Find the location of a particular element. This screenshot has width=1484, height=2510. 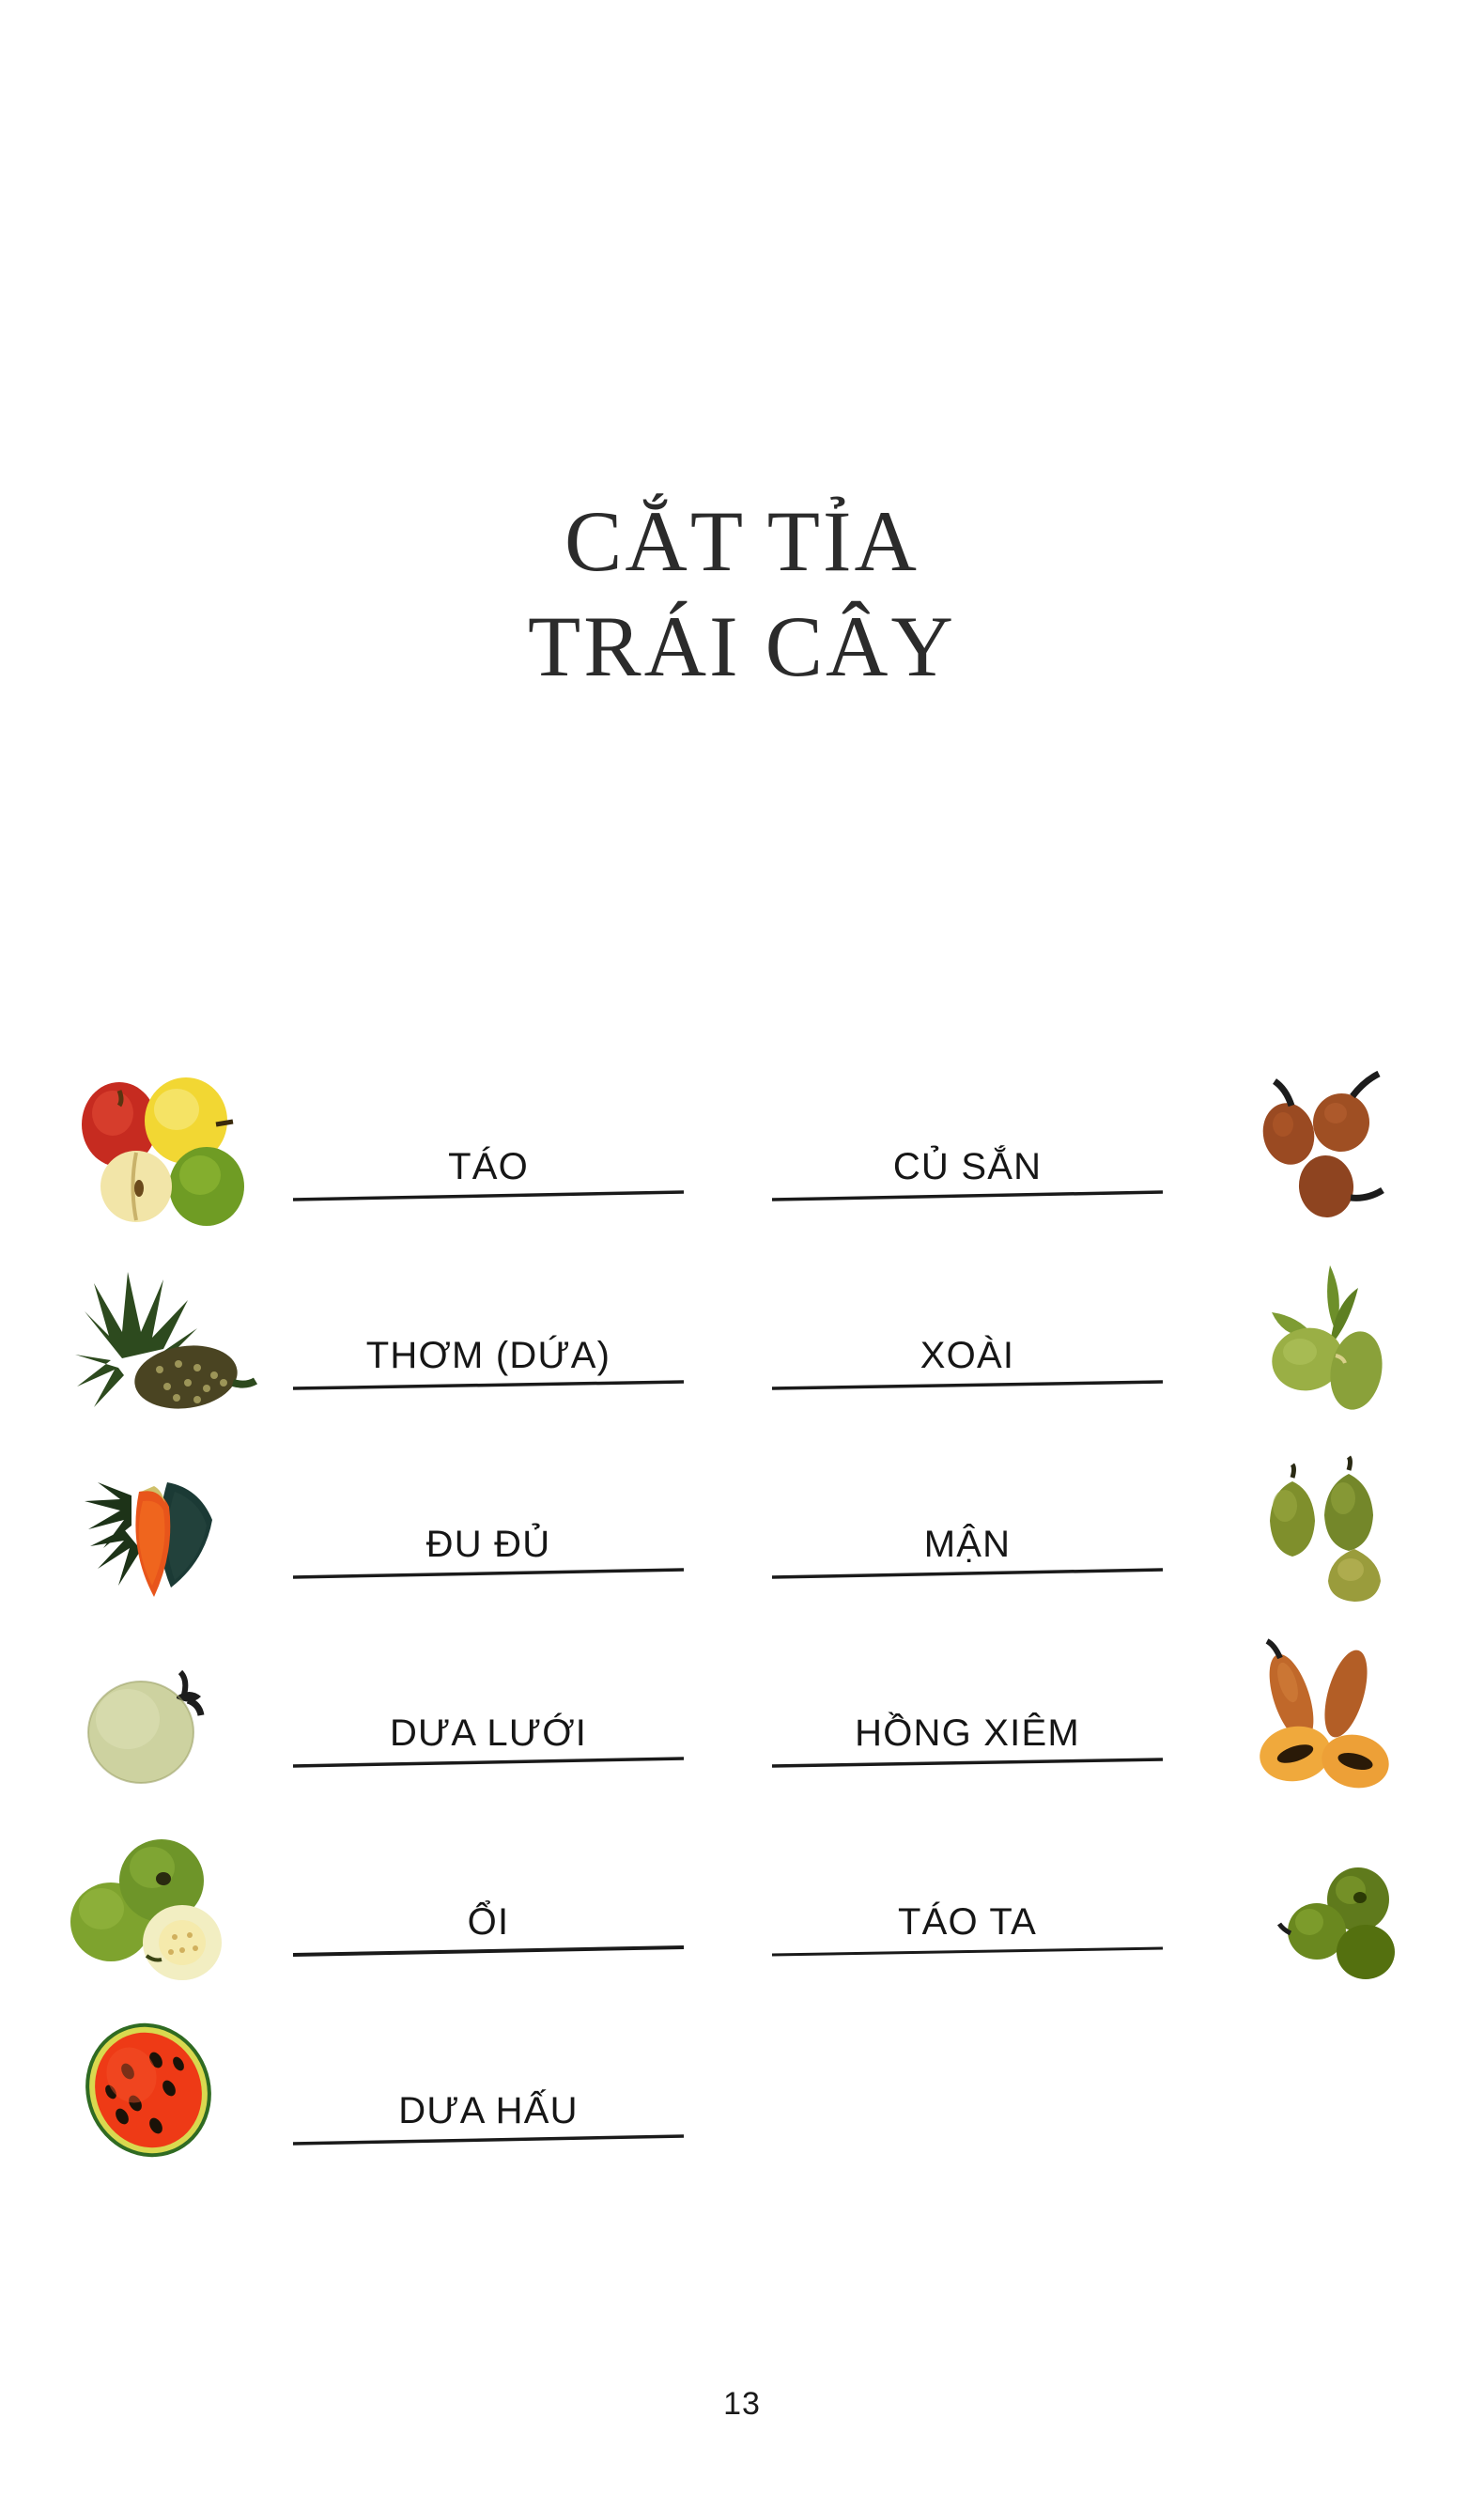

entry-row: ĐU ĐỦ MẬN is located at coordinates (742, 1515).